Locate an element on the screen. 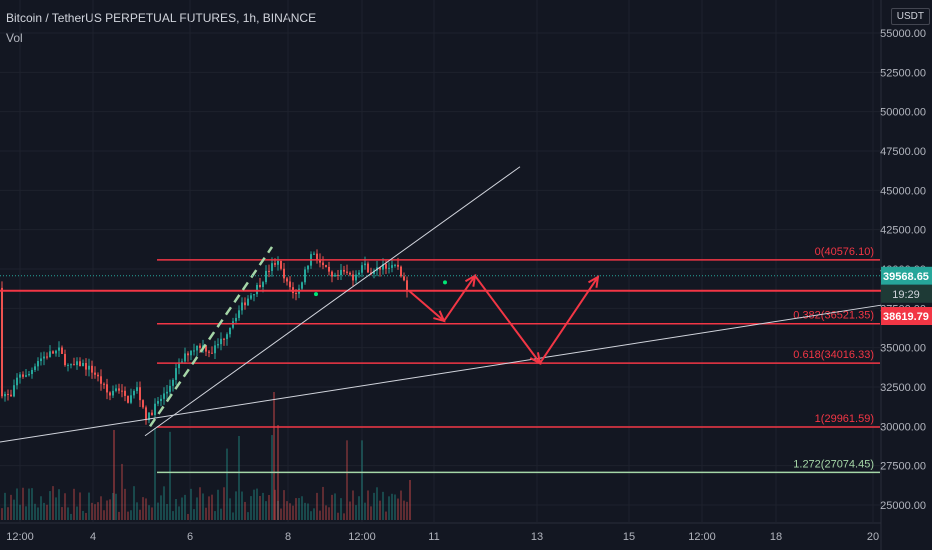  x-tick-label: 12:00 is located at coordinates (702, 537).